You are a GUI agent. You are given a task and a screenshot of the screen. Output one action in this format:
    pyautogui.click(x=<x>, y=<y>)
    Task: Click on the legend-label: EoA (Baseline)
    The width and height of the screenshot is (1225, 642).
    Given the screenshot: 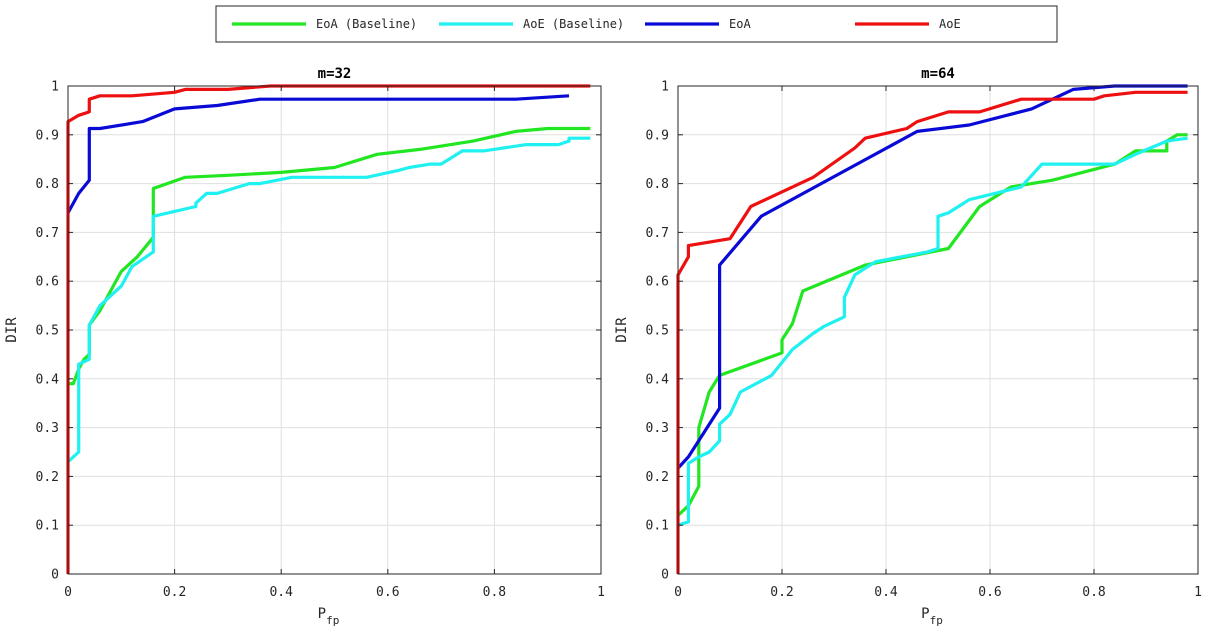 What is the action you would take?
    pyautogui.click(x=366, y=24)
    